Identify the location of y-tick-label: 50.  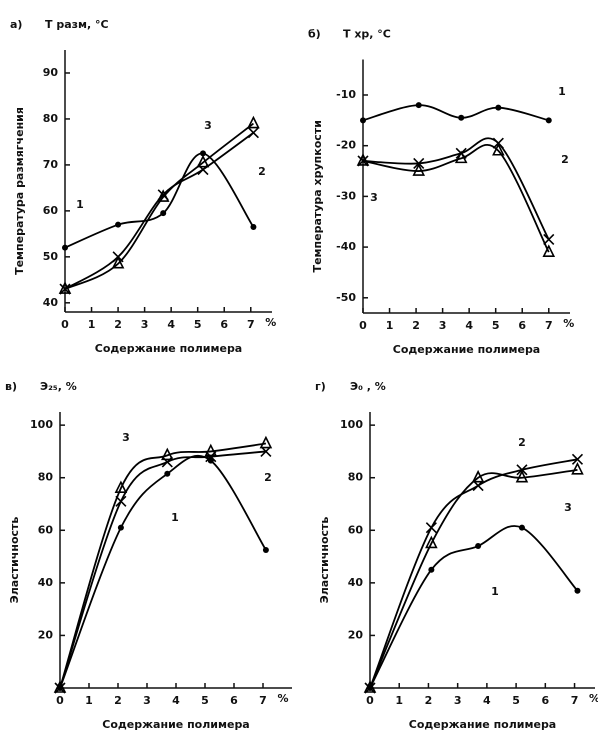
(51, 256).